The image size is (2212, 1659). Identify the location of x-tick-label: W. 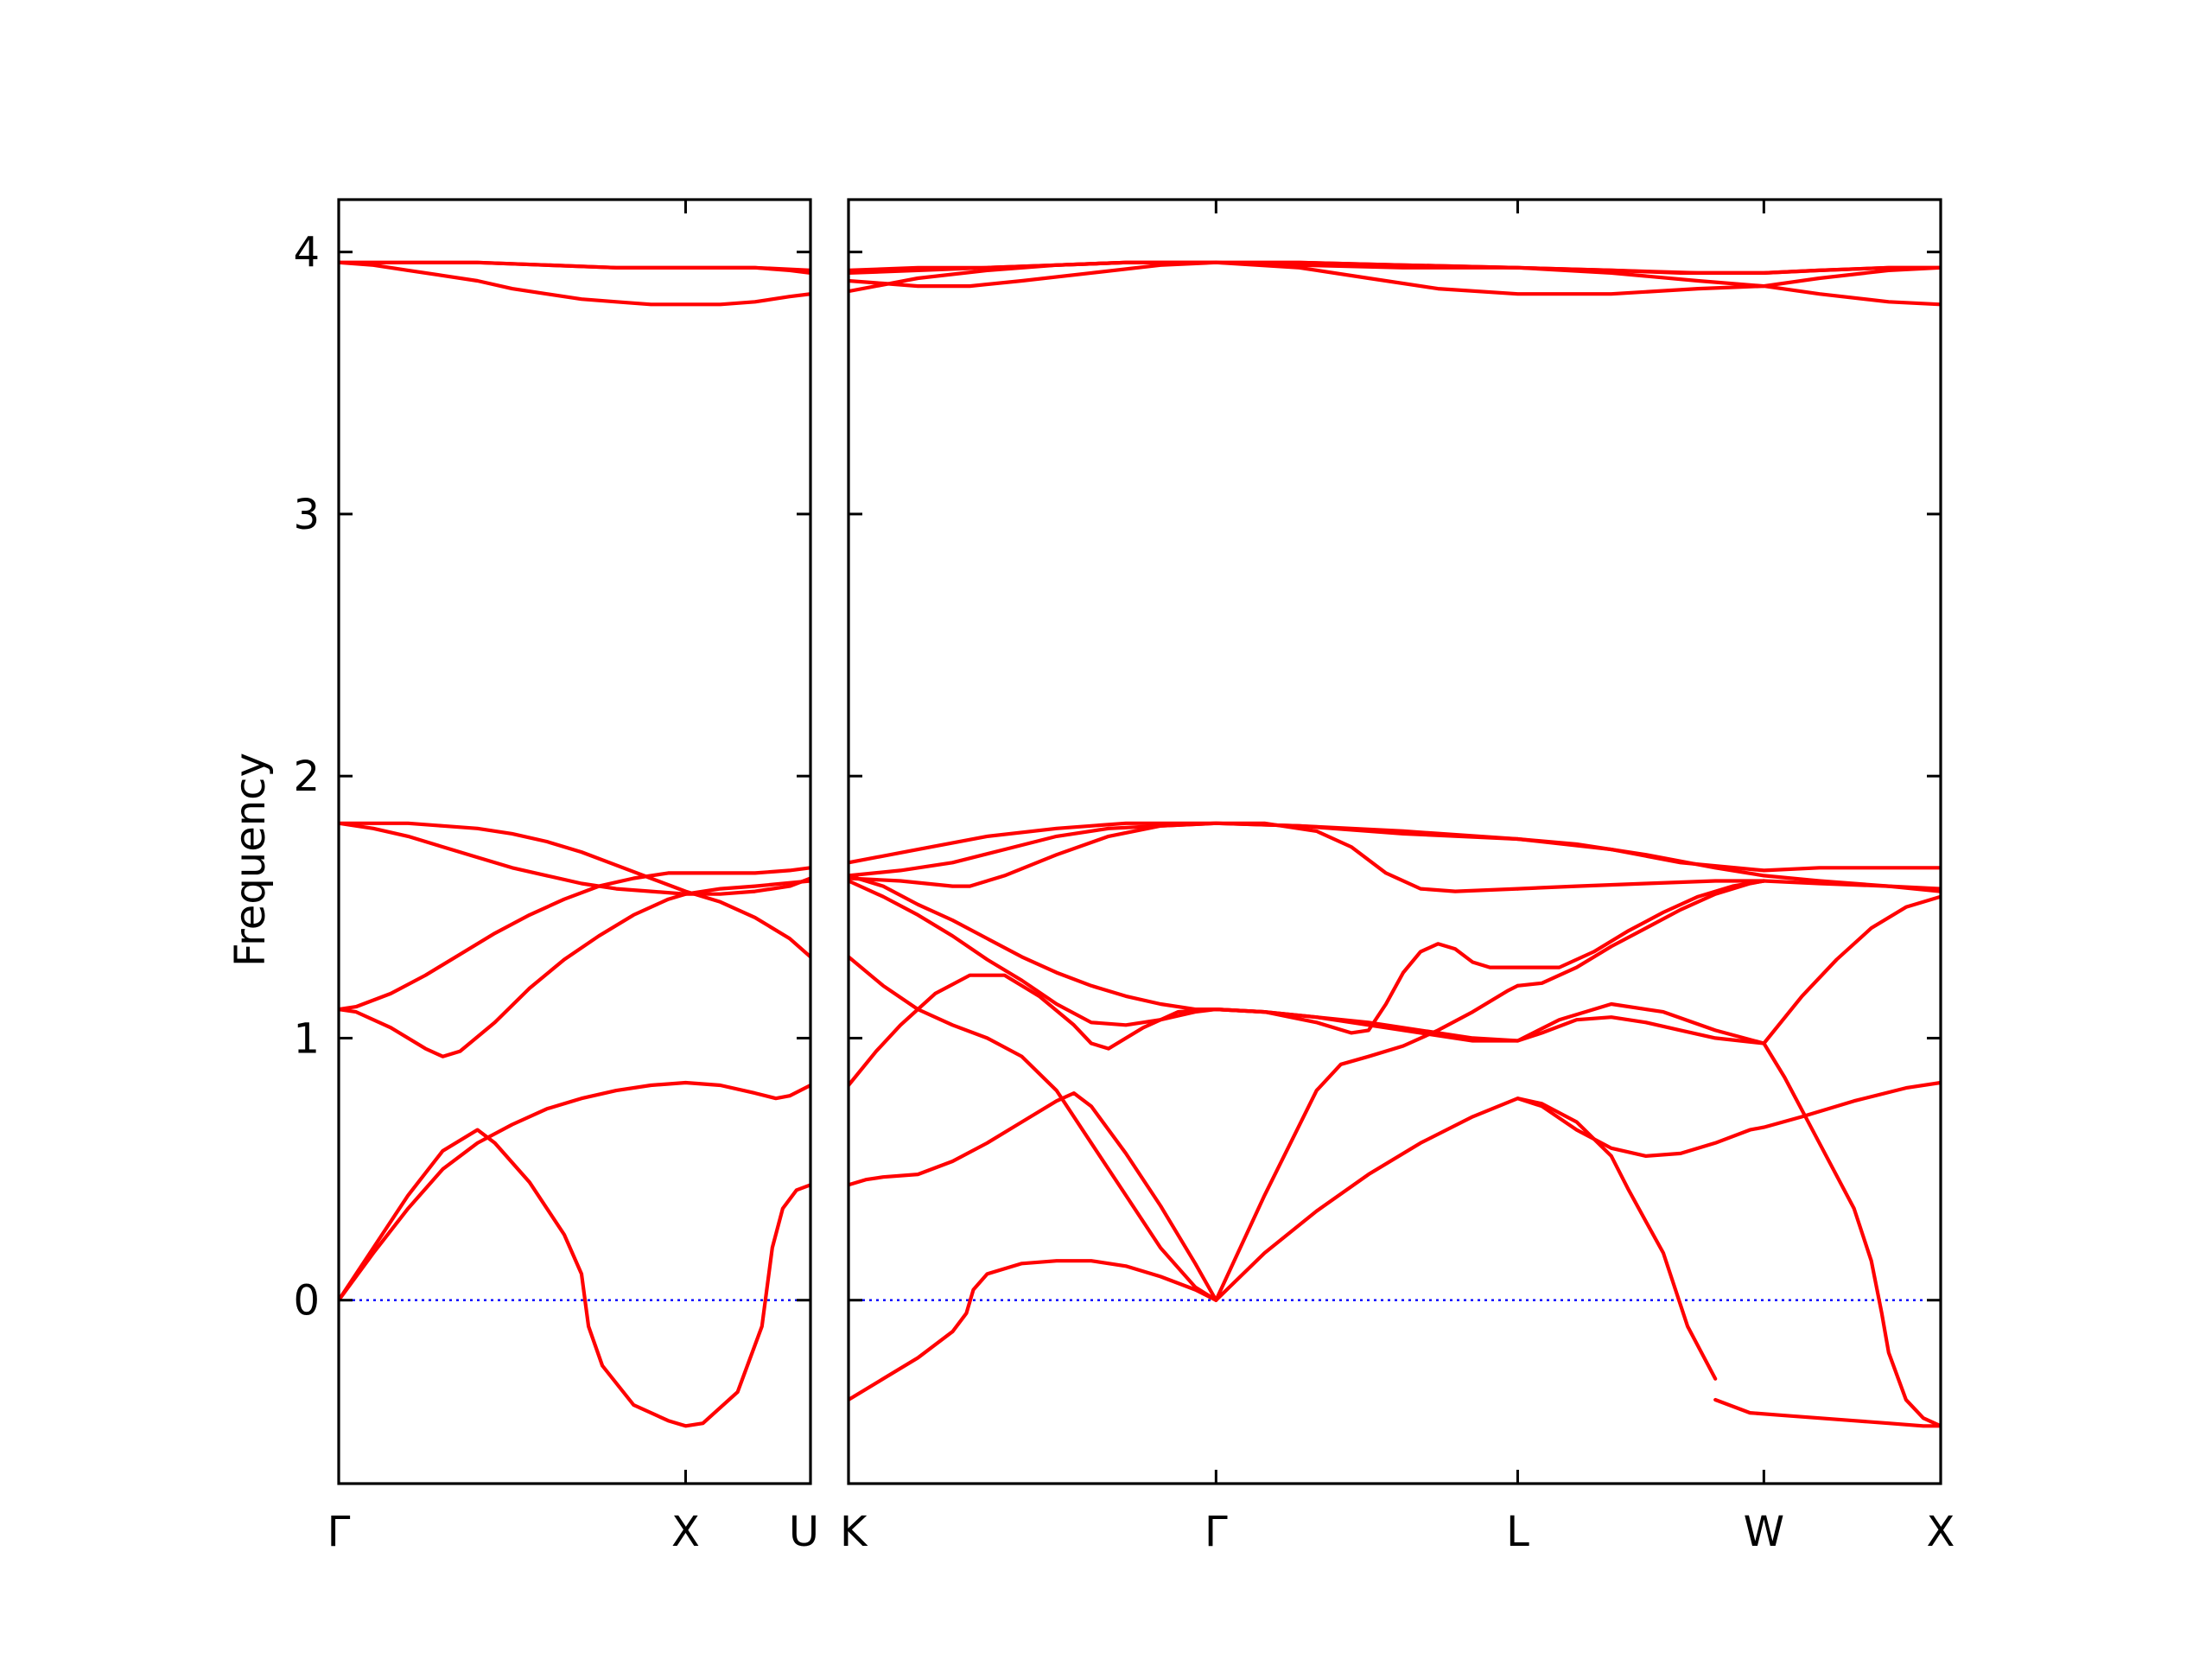
(1764, 1532).